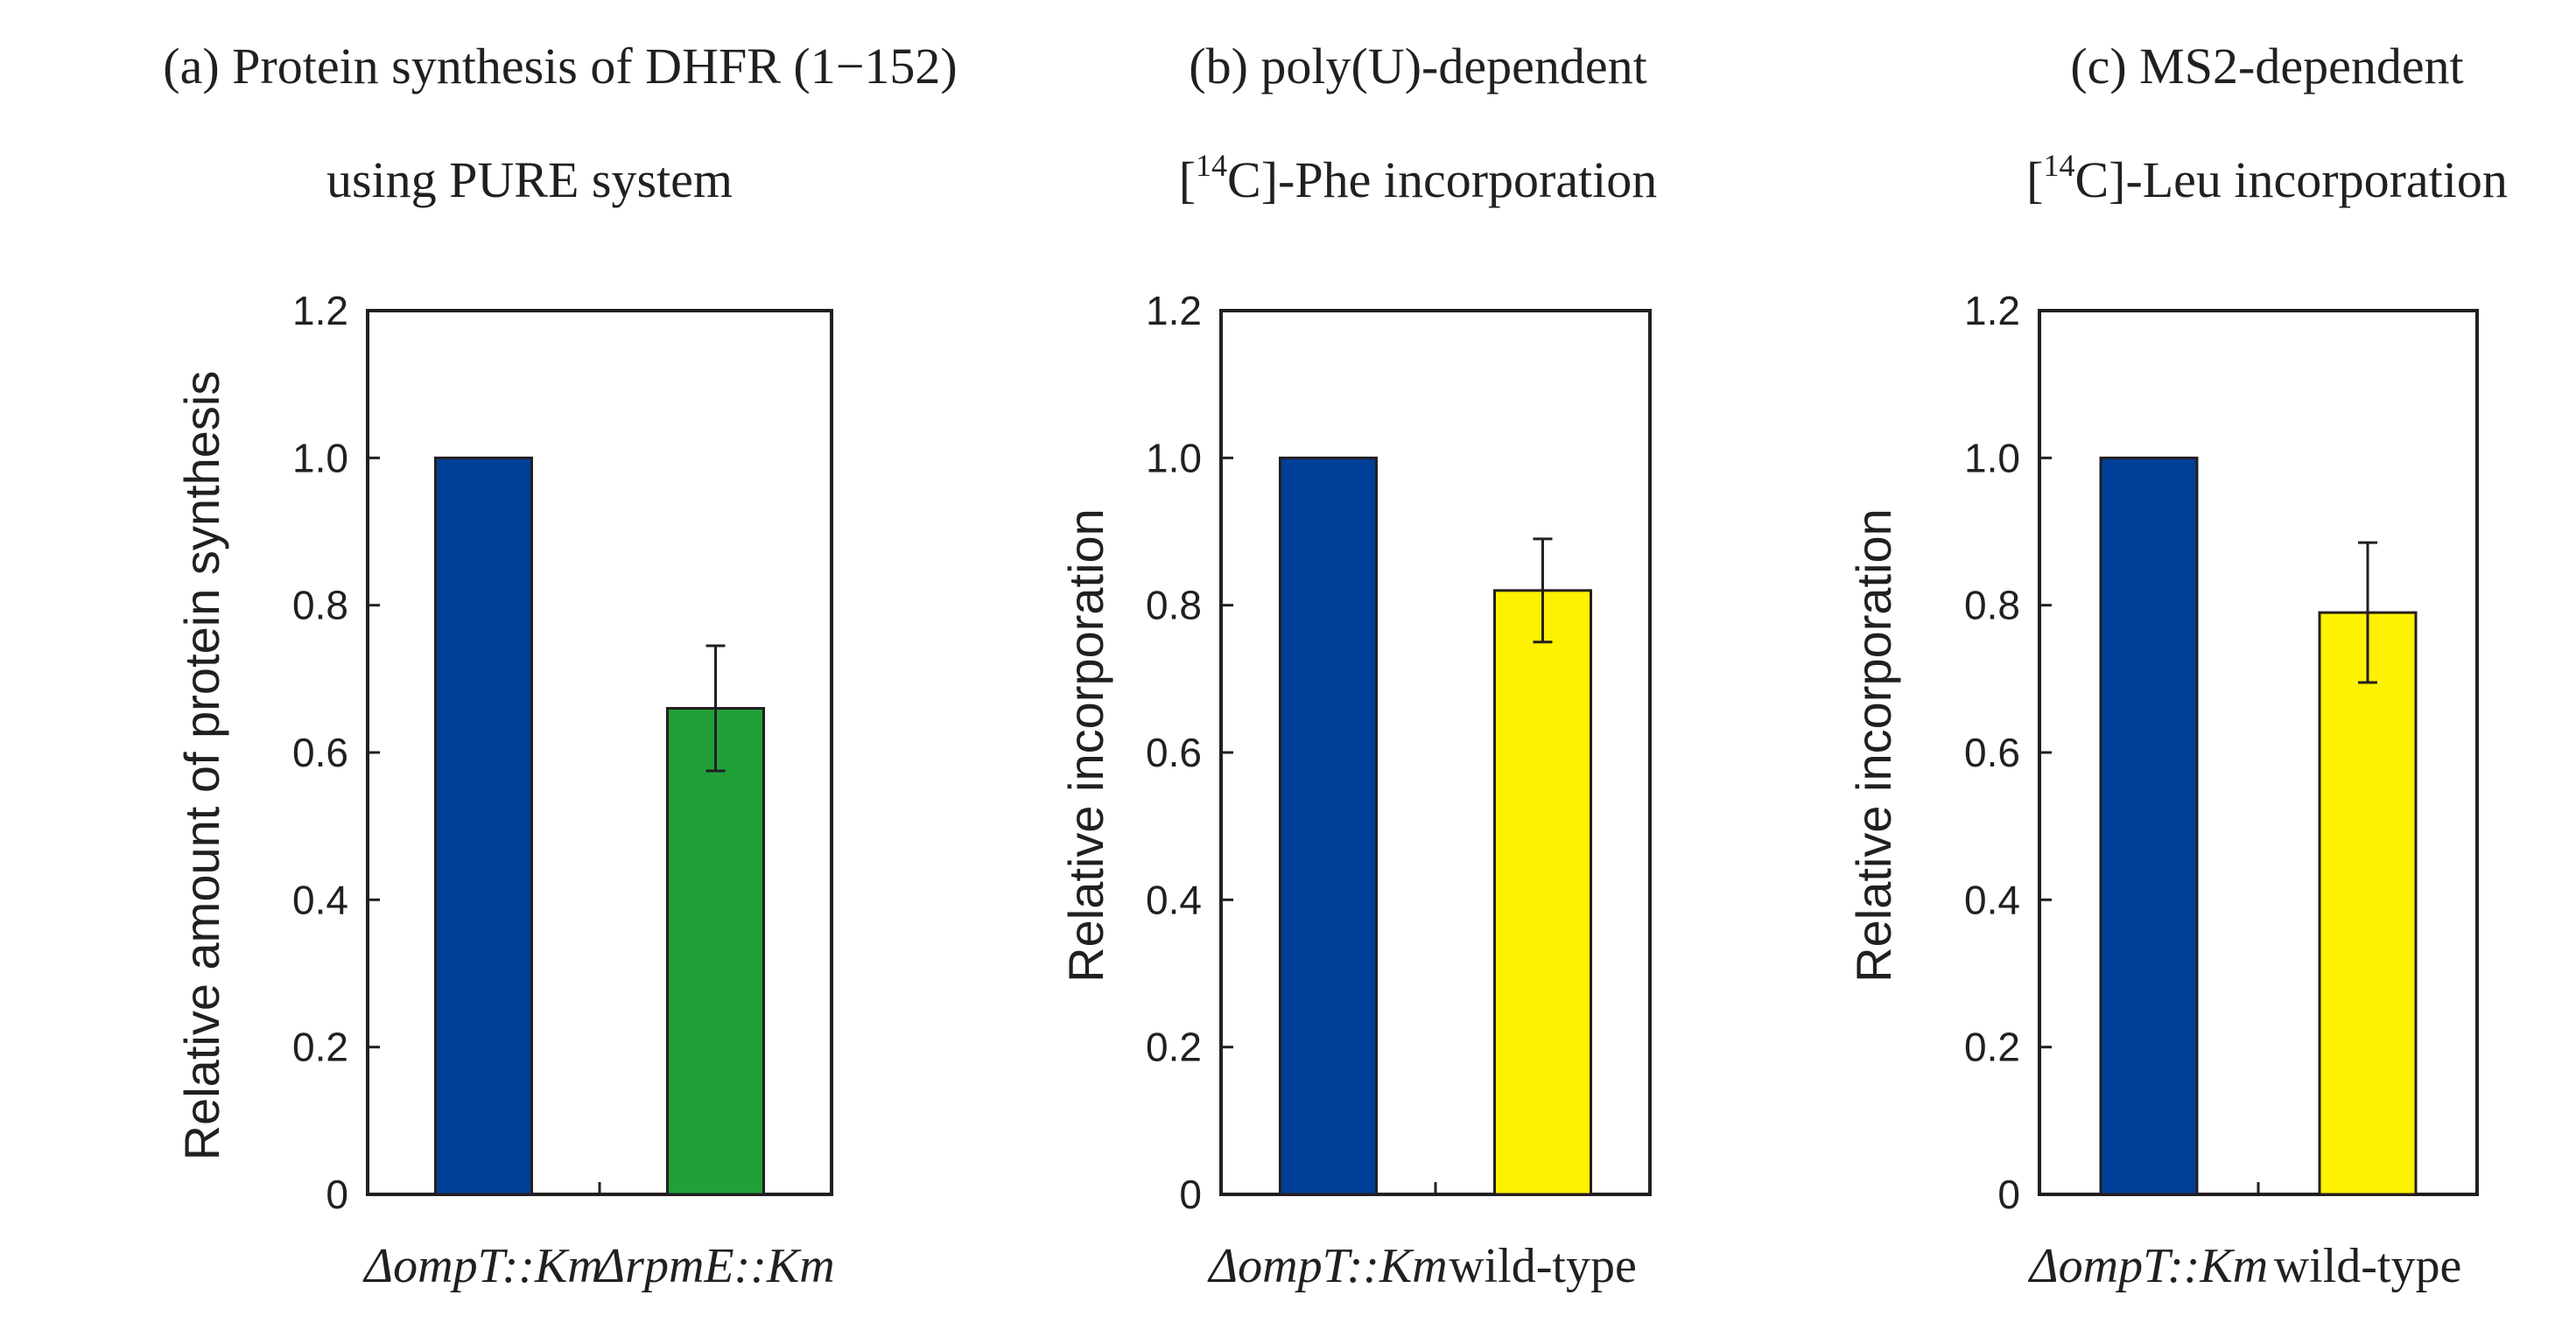  What do you see at coordinates (1992, 1047) in the screenshot?
I see `panel-c-y-tick-label: 0.2` at bounding box center [1992, 1047].